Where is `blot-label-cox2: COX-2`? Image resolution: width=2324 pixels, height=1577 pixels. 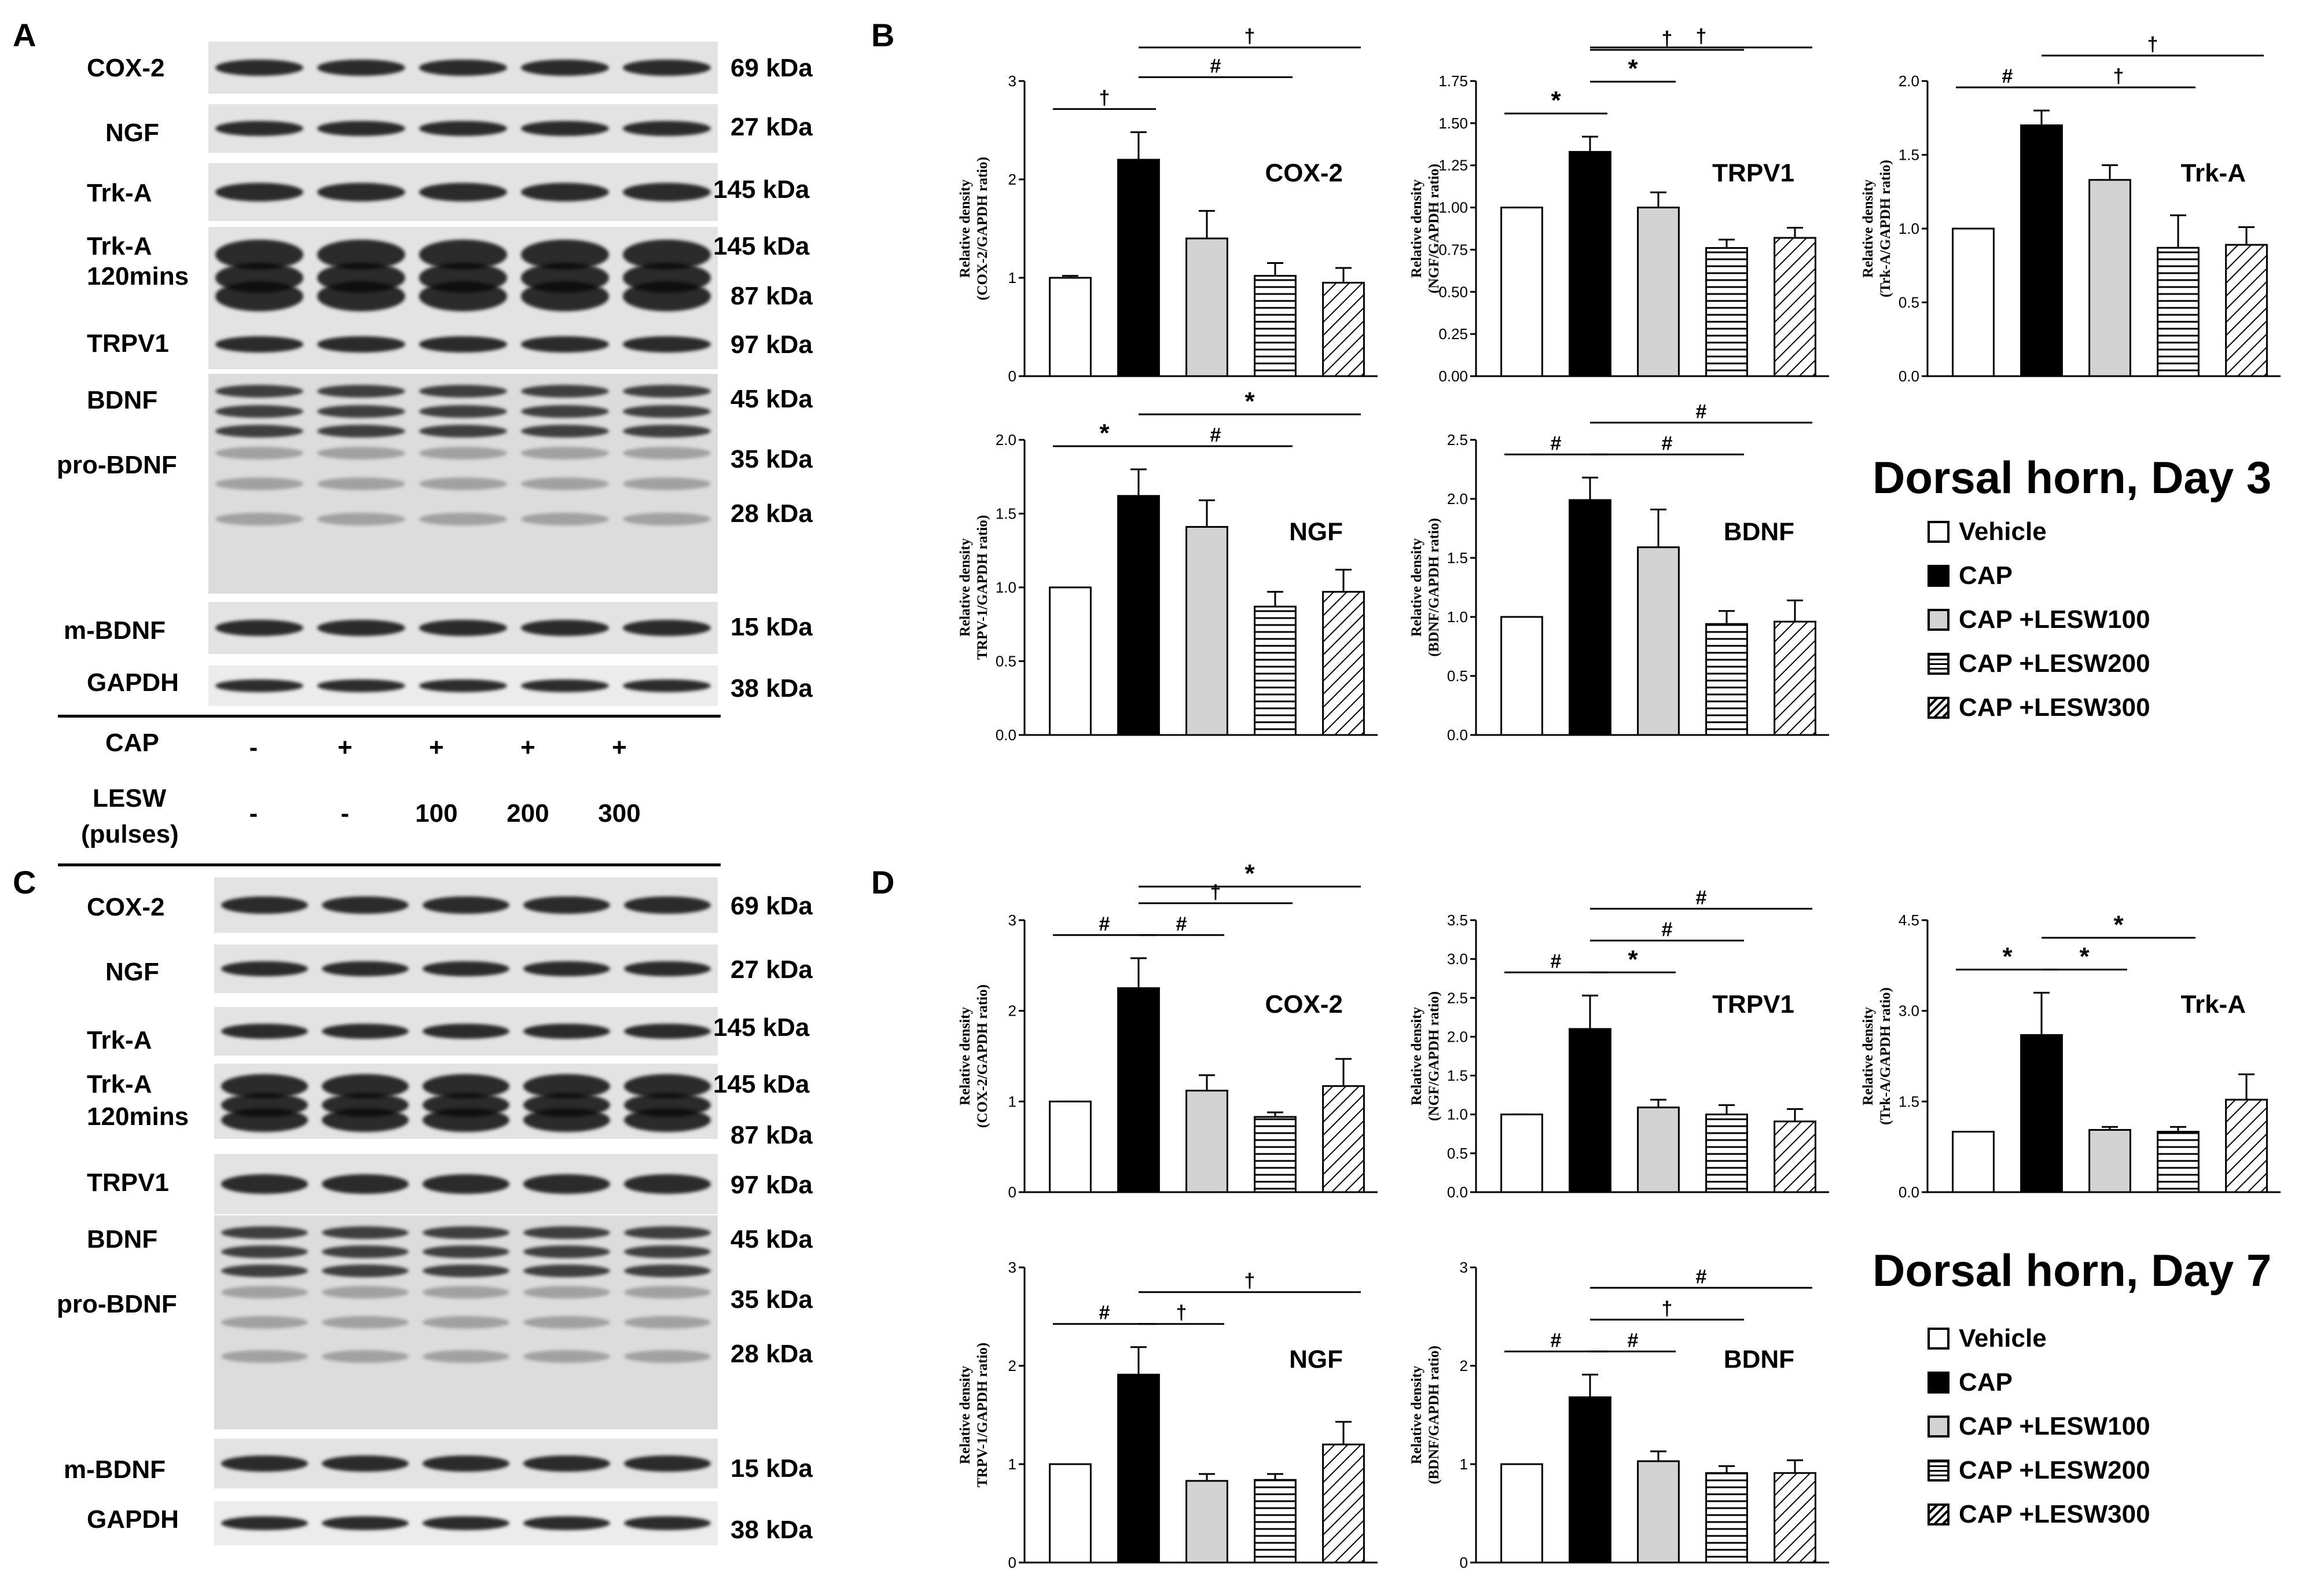
blot-label-cox2: COX-2 is located at coordinates (126, 68).